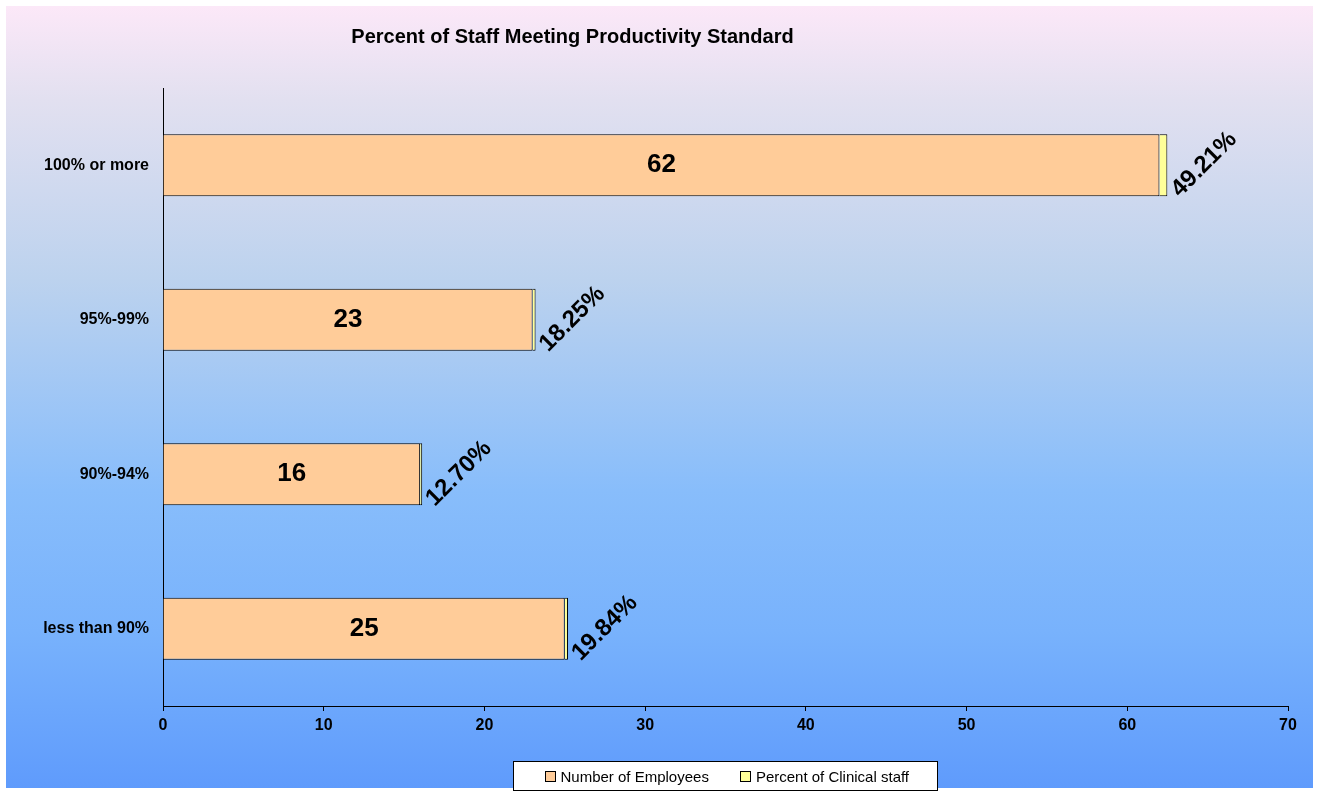 The image size is (1319, 794). Describe the element at coordinates (364, 626) in the screenshot. I see `data-label: 25` at that location.